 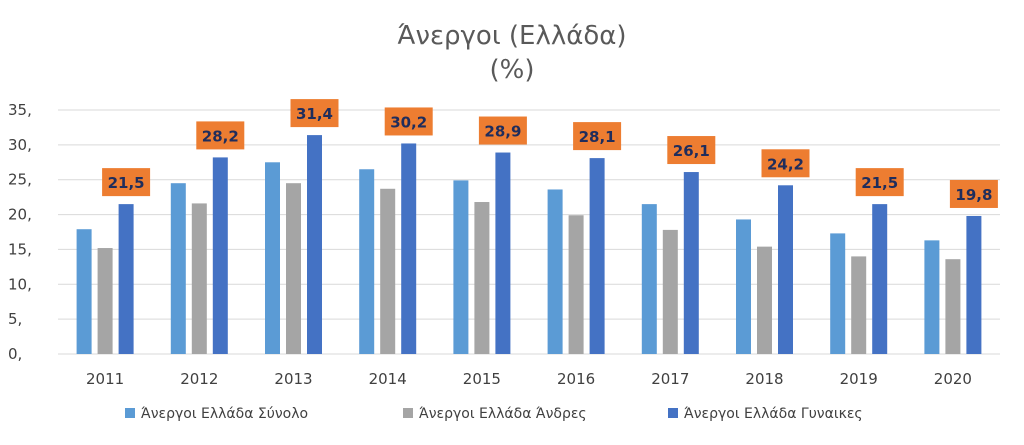 I want to click on y-tick-label: 30,, so click(x=20, y=145).